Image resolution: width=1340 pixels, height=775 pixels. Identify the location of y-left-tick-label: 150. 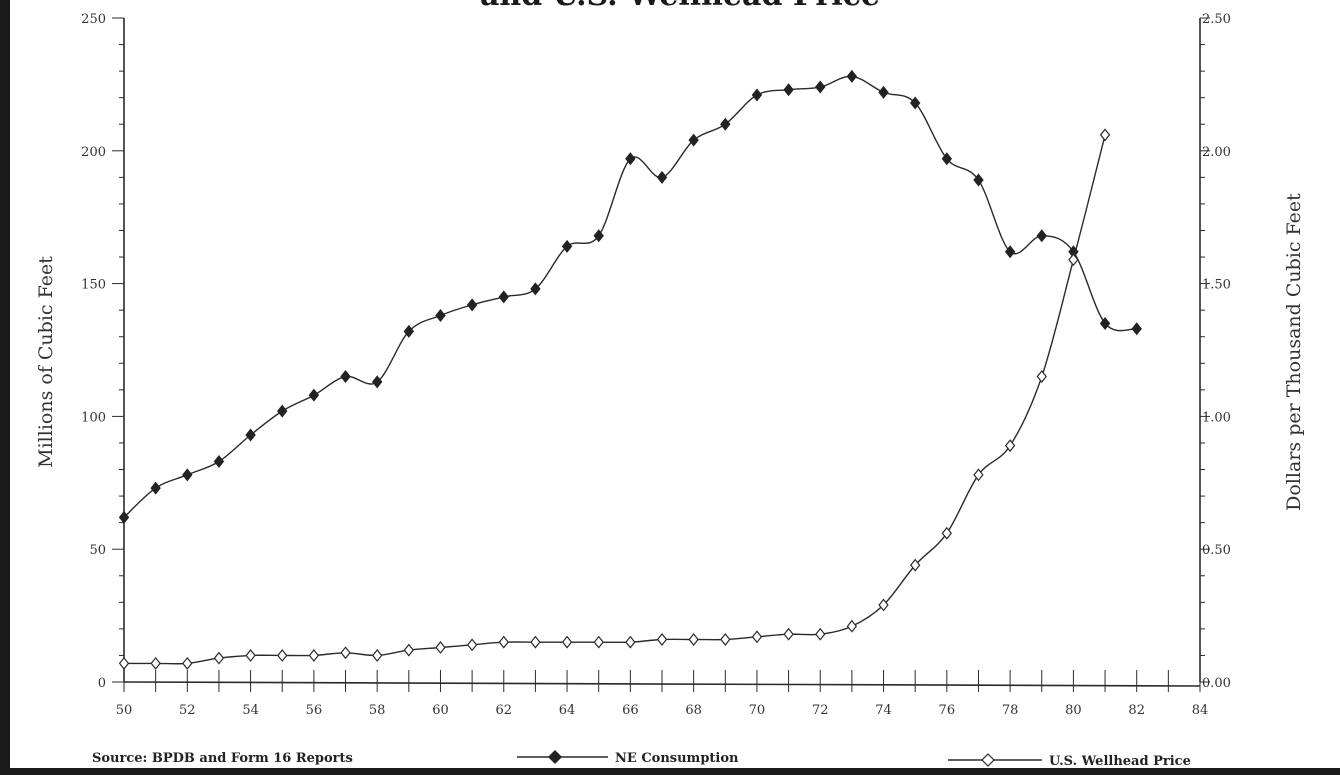
(93, 285).